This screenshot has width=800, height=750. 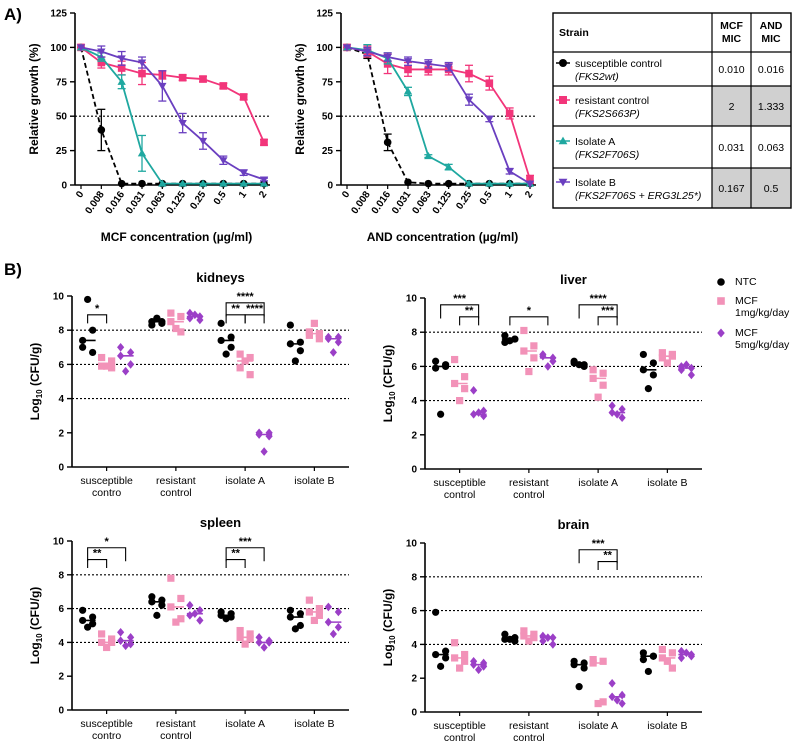 What do you see at coordinates (61, 433) in the screenshot?
I see `y-tick-label: 2` at bounding box center [61, 433].